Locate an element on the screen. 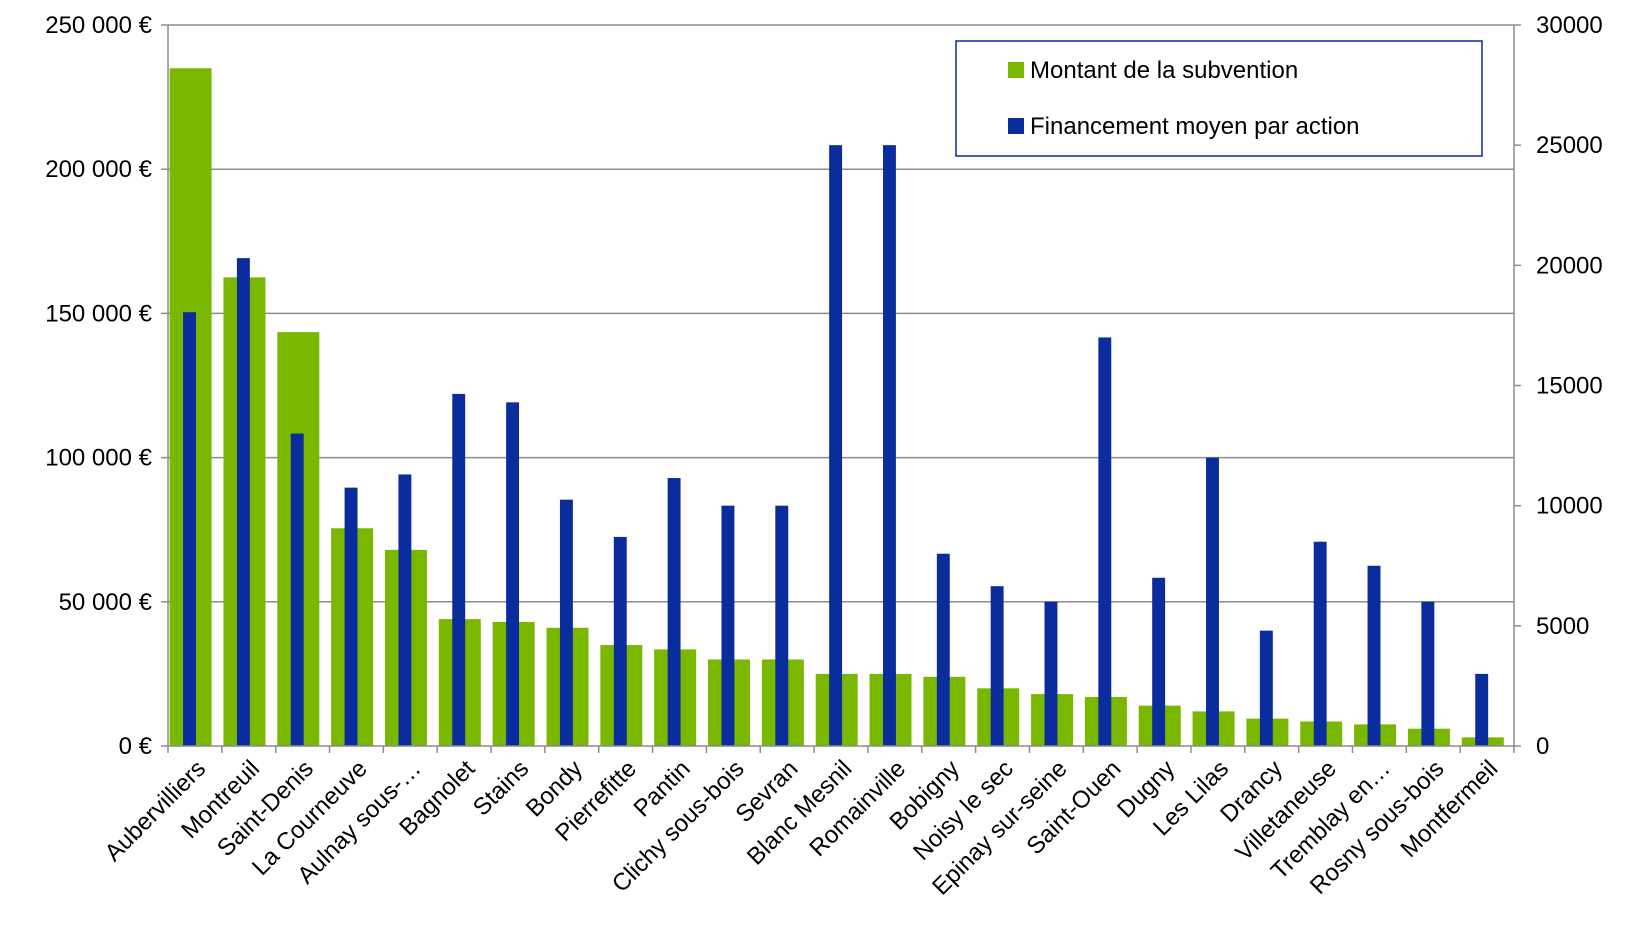 This screenshot has height=933, width=1634. legend-box is located at coordinates (1219, 98).